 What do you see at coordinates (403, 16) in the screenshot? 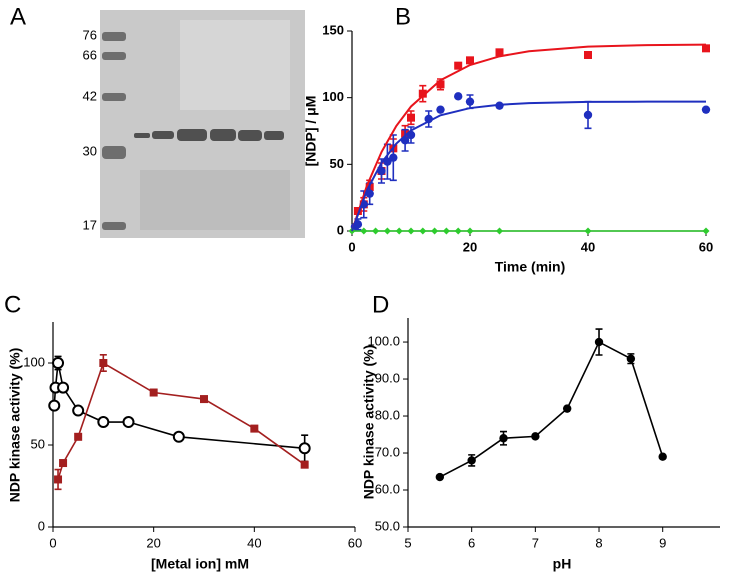
I see `panel-letter: B` at bounding box center [403, 16].